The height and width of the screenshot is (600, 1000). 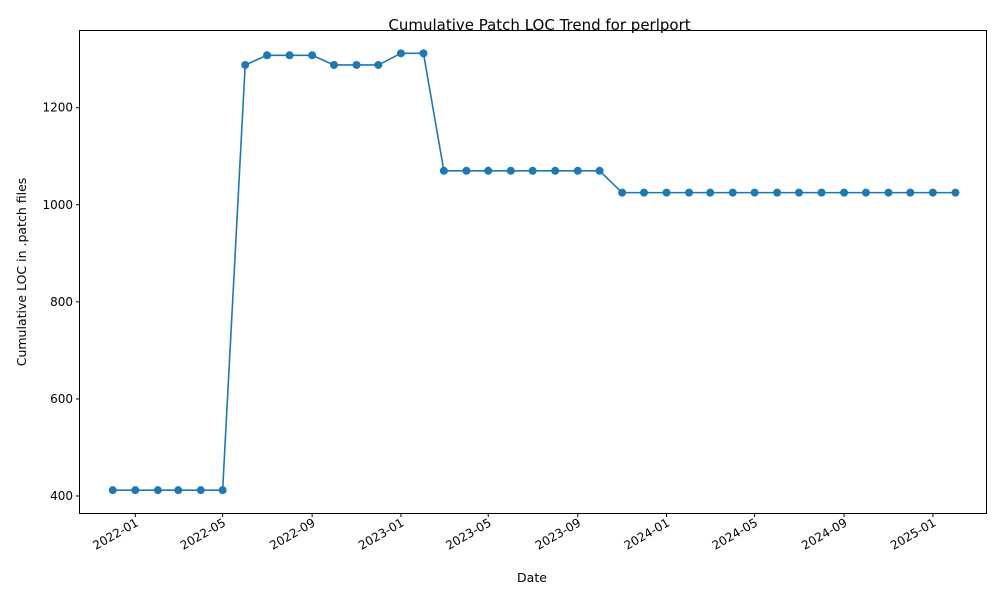 What do you see at coordinates (61, 496) in the screenshot?
I see `y-tick-label: 400` at bounding box center [61, 496].